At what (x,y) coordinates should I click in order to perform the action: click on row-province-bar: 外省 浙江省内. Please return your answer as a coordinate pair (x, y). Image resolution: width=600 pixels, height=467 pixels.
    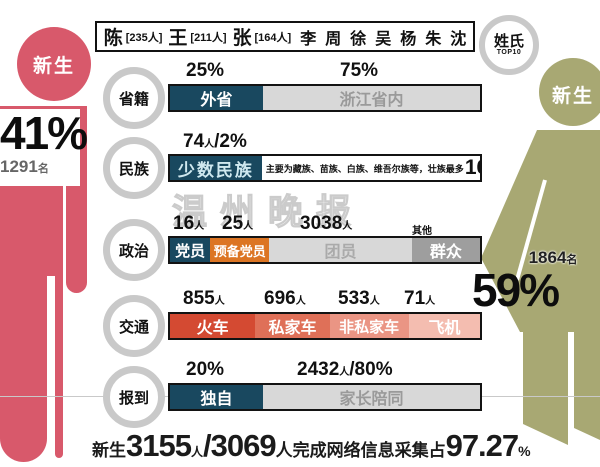
    Looking at the image, I should click on (325, 98).